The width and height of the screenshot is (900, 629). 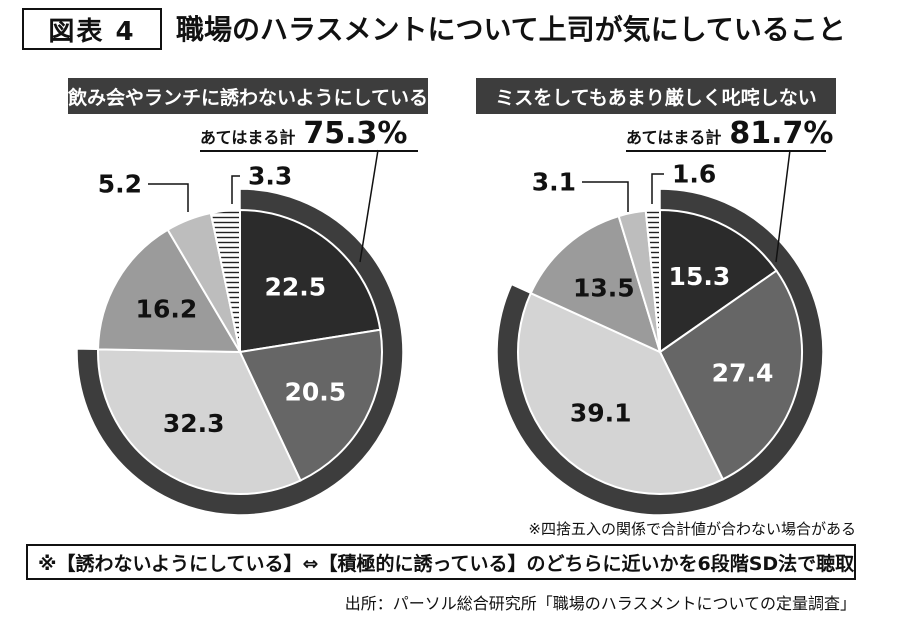 I want to click on right-total-pointer, so click(x=783, y=206).